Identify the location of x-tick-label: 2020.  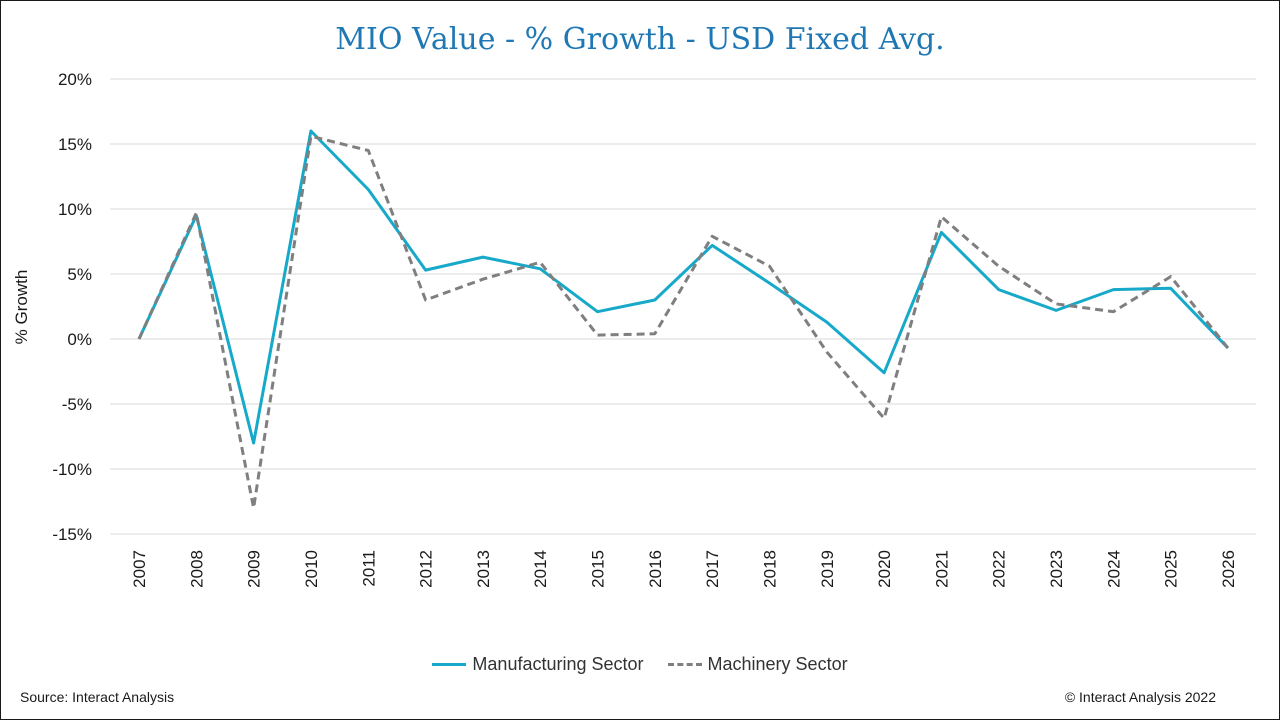
(884, 569).